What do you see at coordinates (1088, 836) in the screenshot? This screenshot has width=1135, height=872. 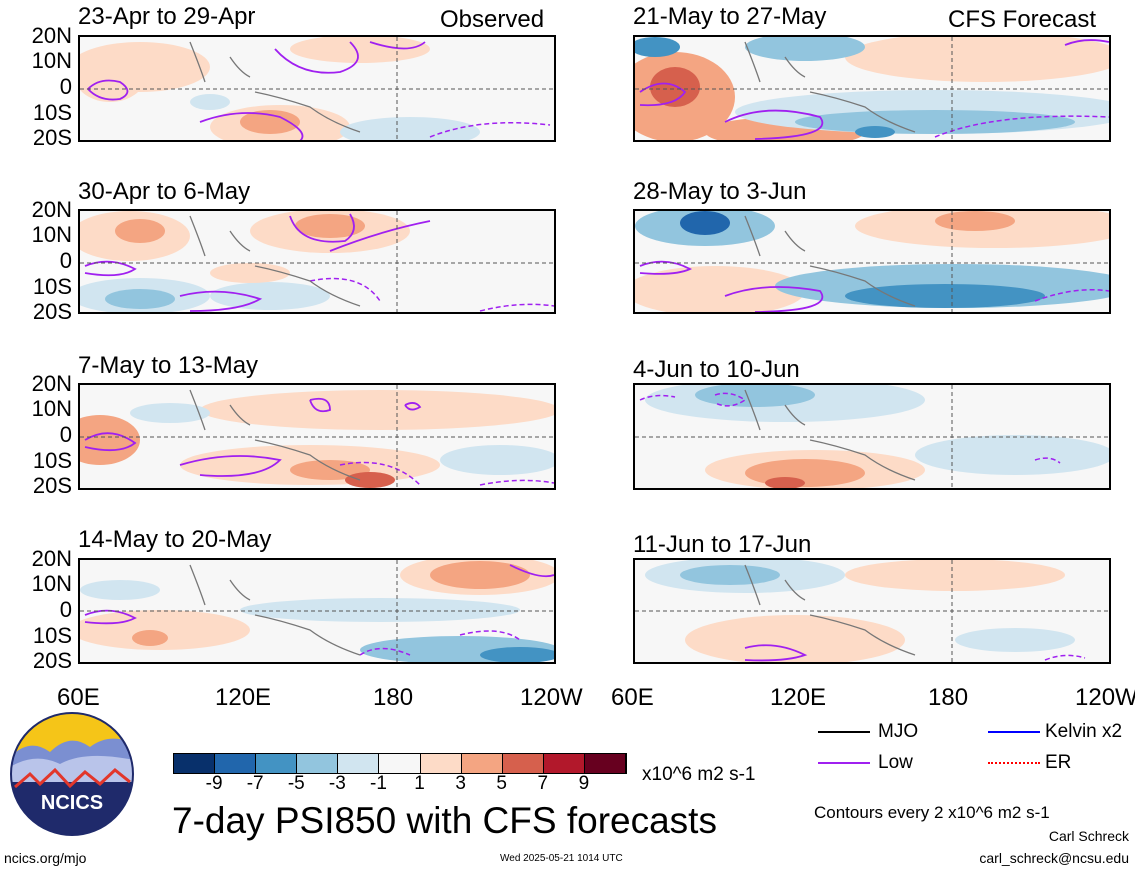 I see `author-name: Carl Schreck` at bounding box center [1088, 836].